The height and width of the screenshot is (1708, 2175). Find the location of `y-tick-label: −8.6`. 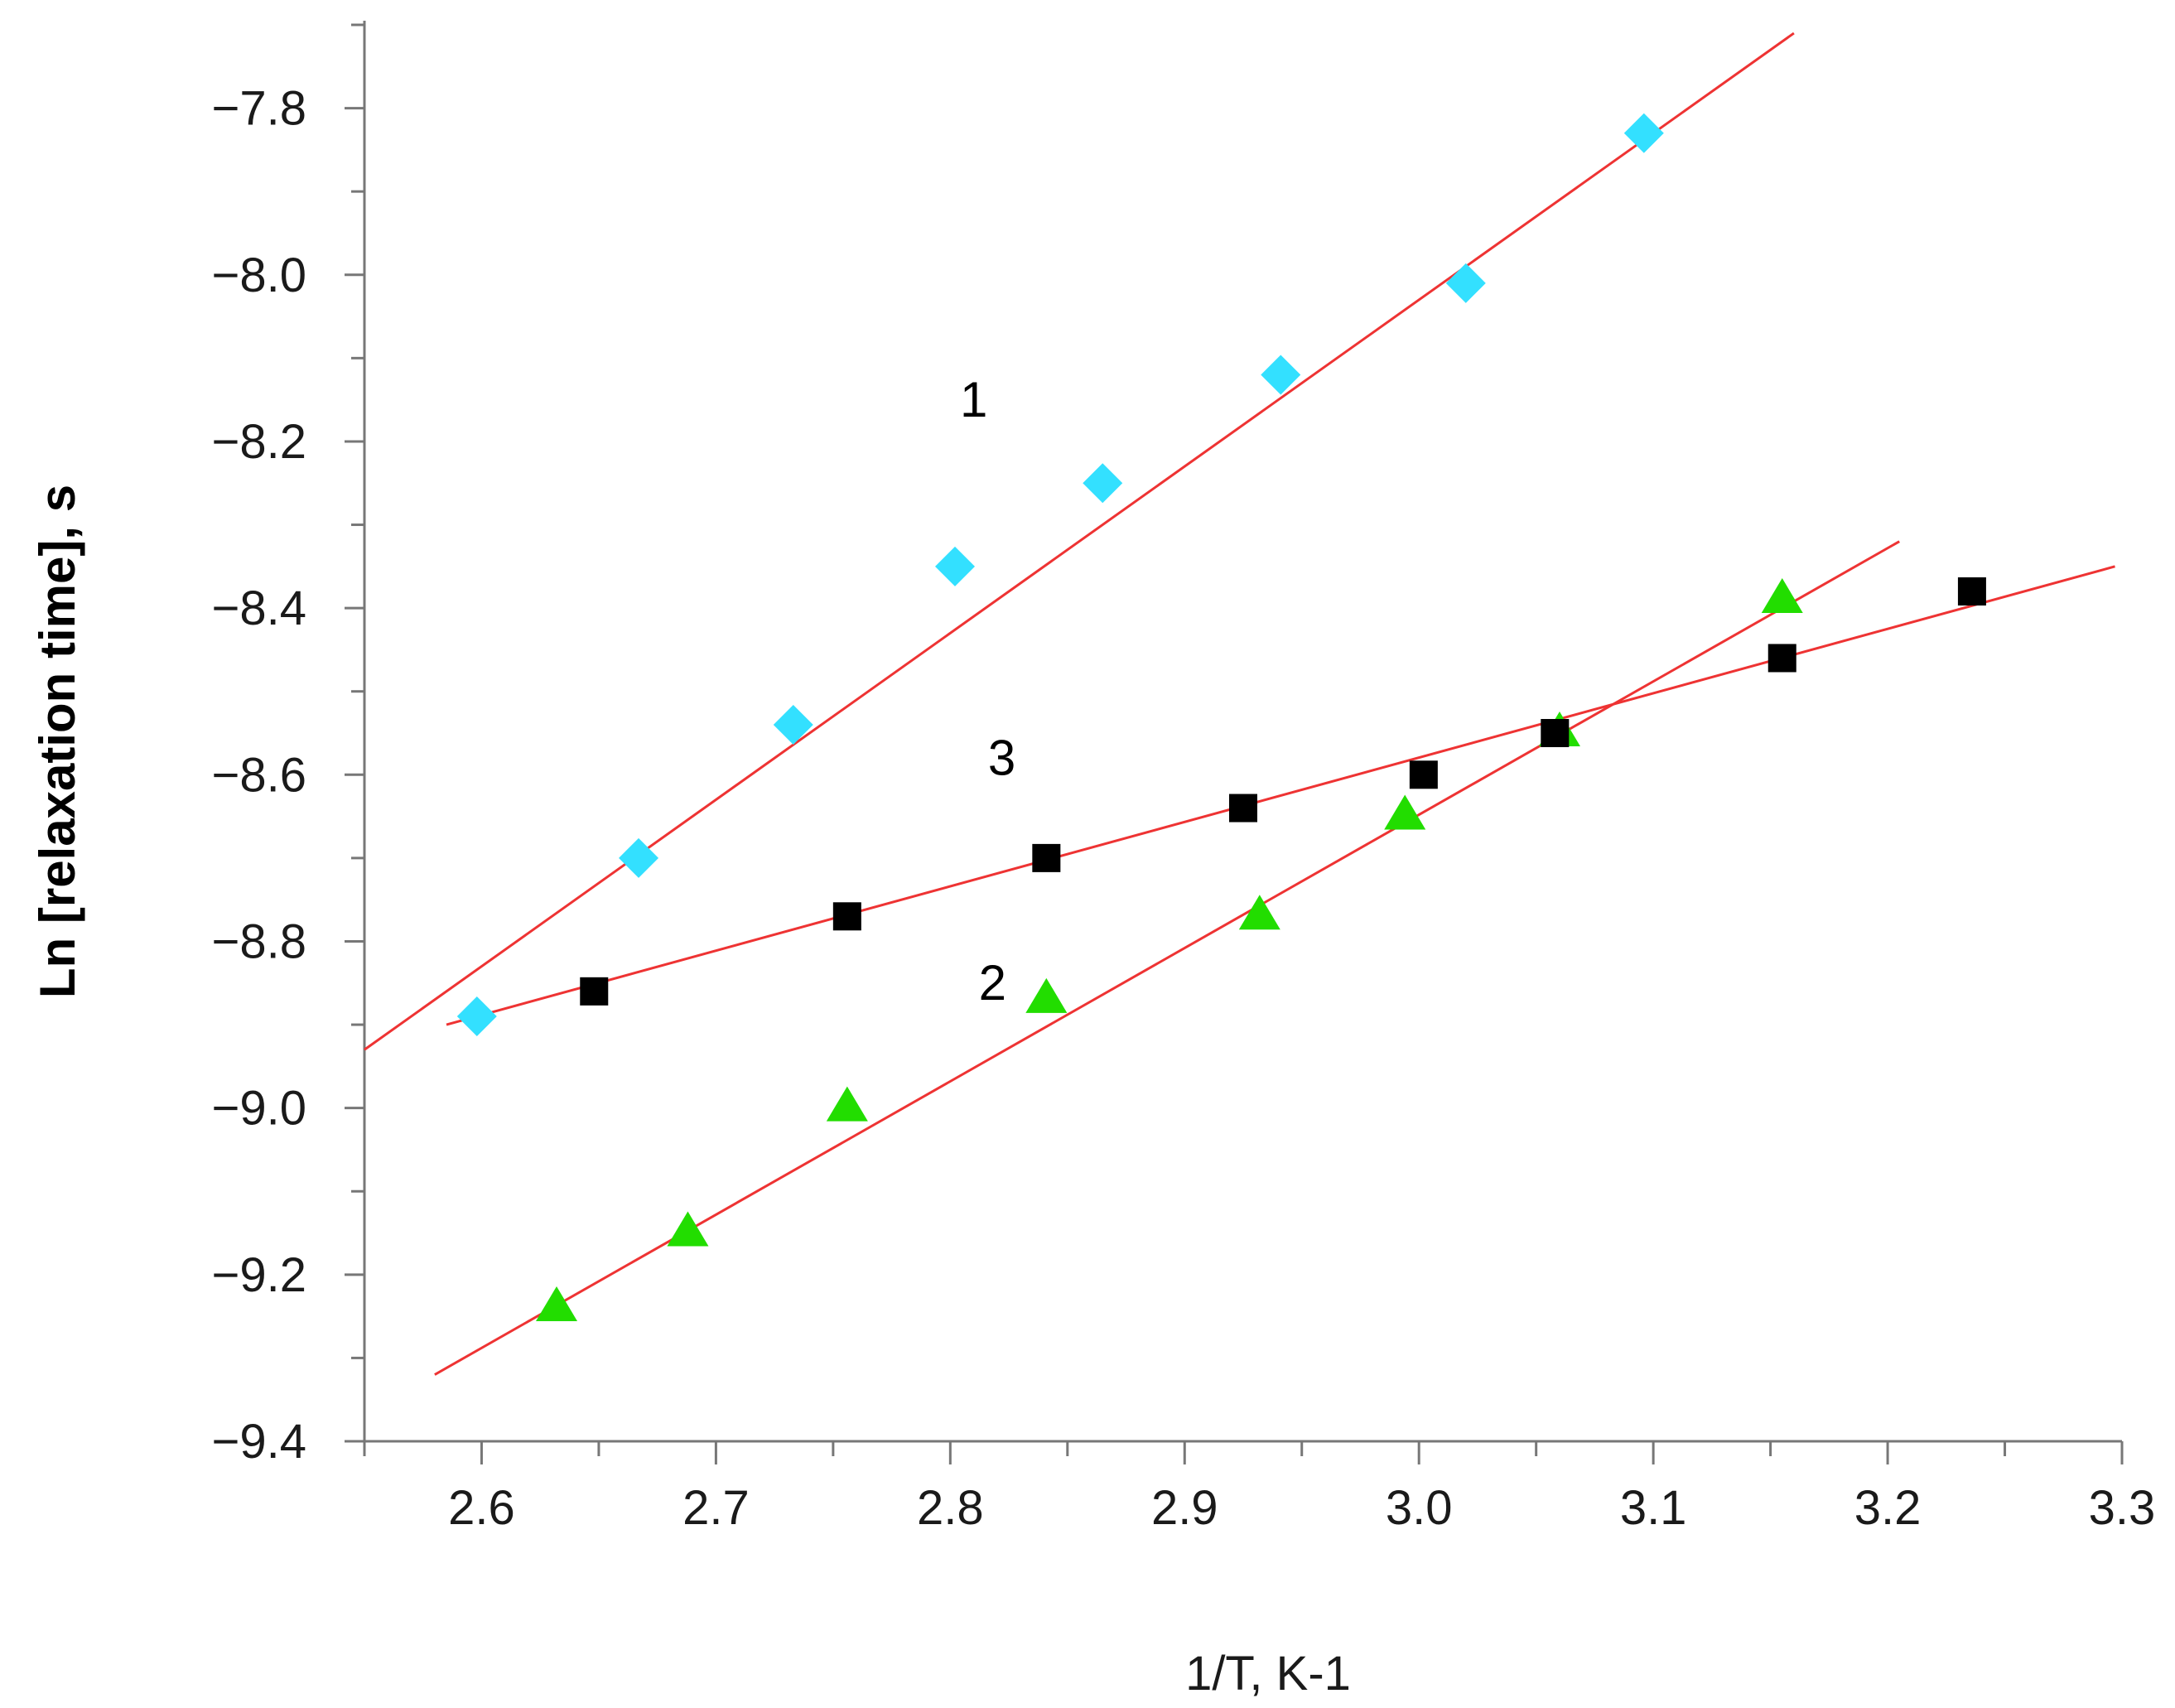

y-tick-label: −8.6 is located at coordinates (259, 775).